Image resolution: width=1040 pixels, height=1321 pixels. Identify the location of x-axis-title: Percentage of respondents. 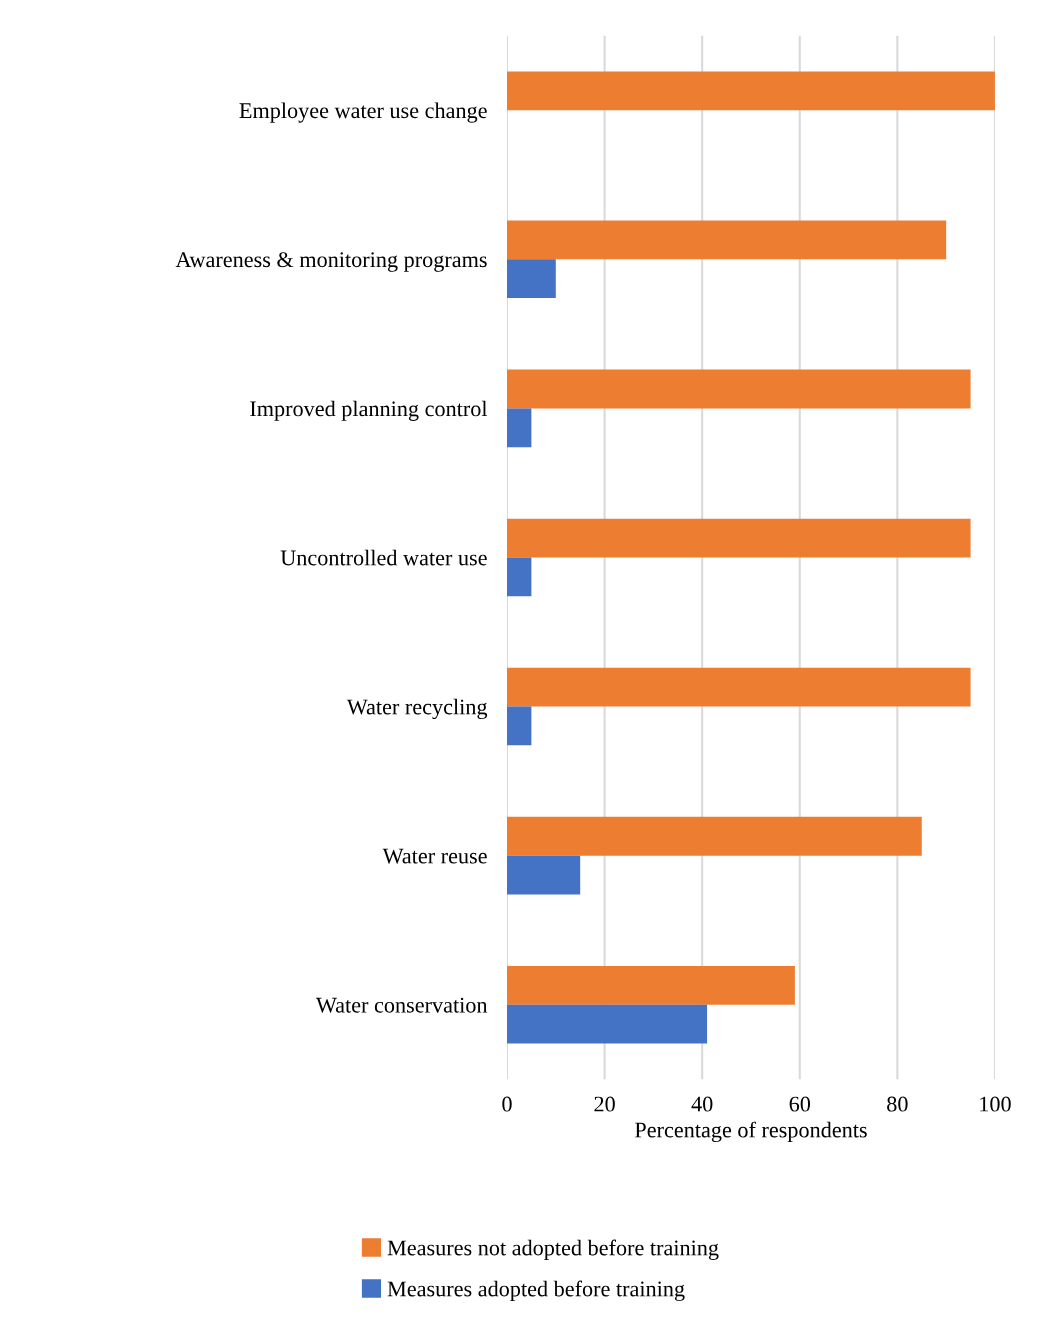
(751, 1132).